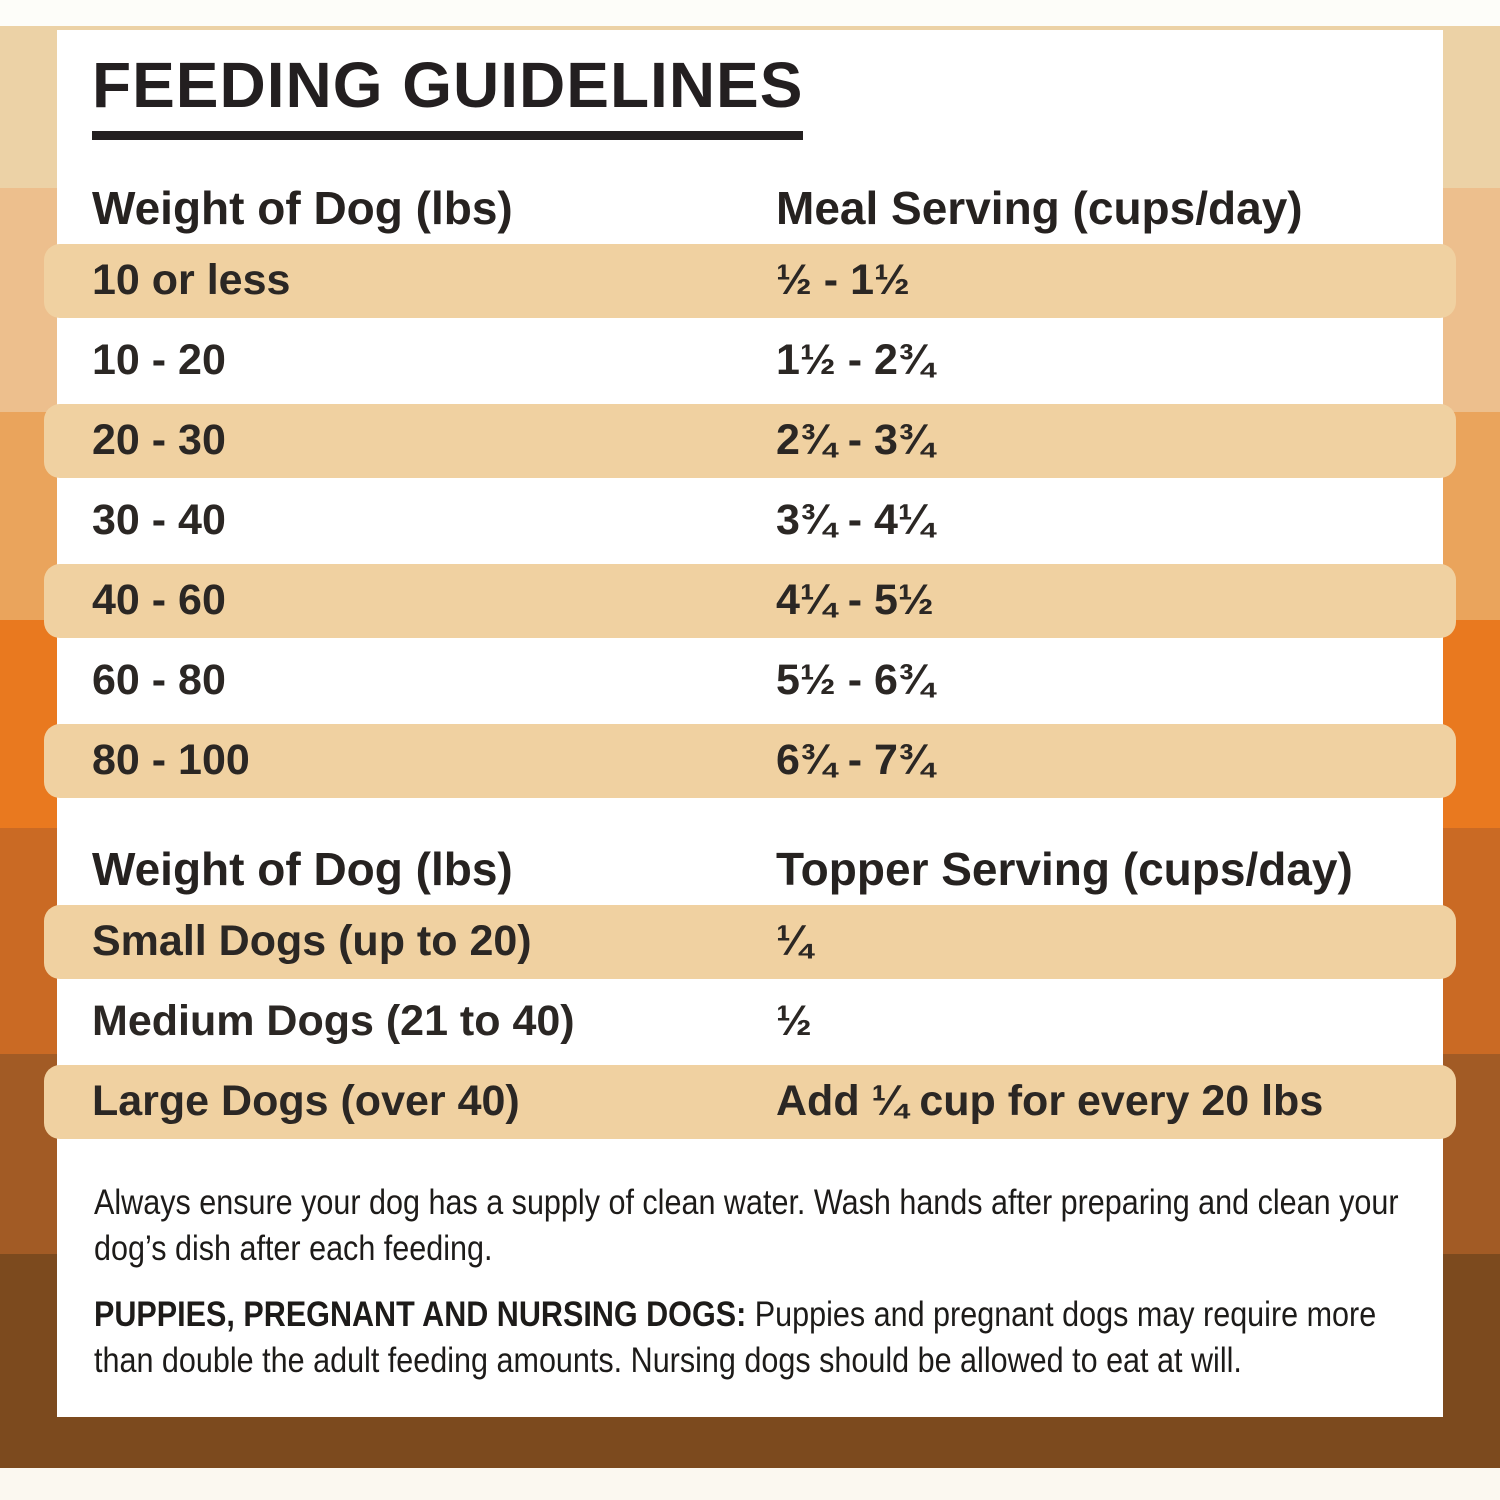 The image size is (1500, 1500). Describe the element at coordinates (420, 1314) in the screenshot. I see `special-feeding-note-label: PUPPIES, PREGNANT AND NURSING DOGS:` at that location.